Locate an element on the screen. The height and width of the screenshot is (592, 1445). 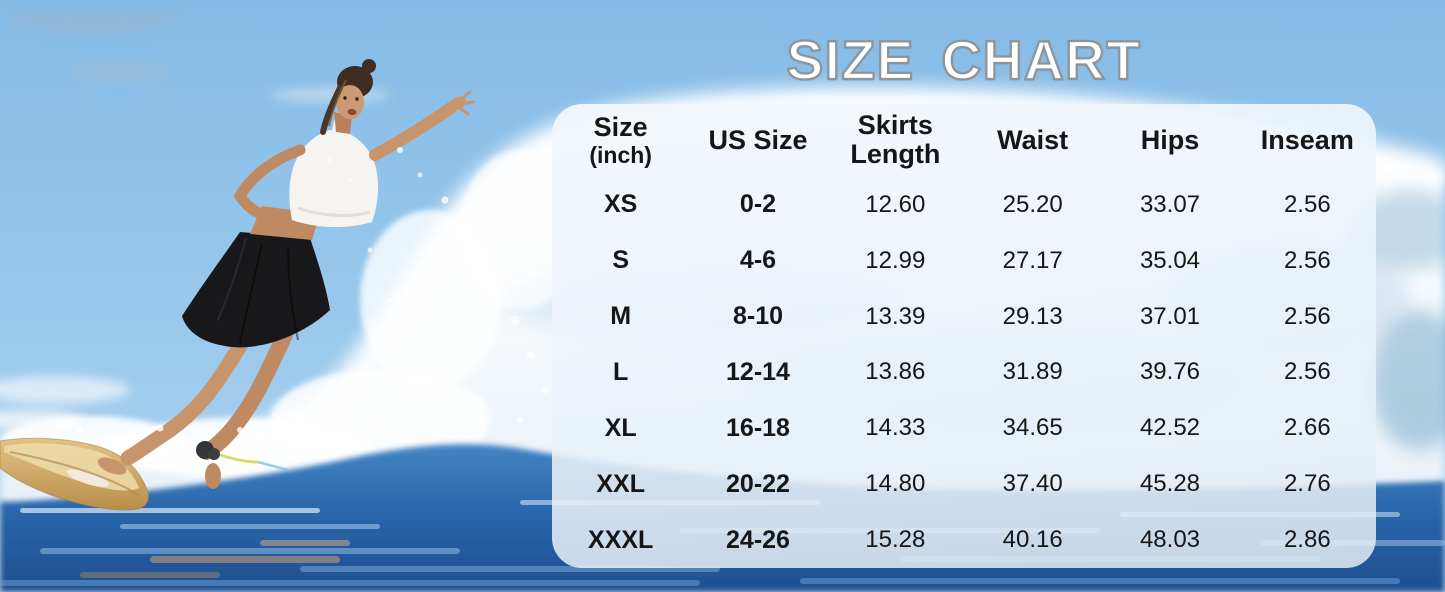
header-label: US Size is located at coordinates (758, 139).